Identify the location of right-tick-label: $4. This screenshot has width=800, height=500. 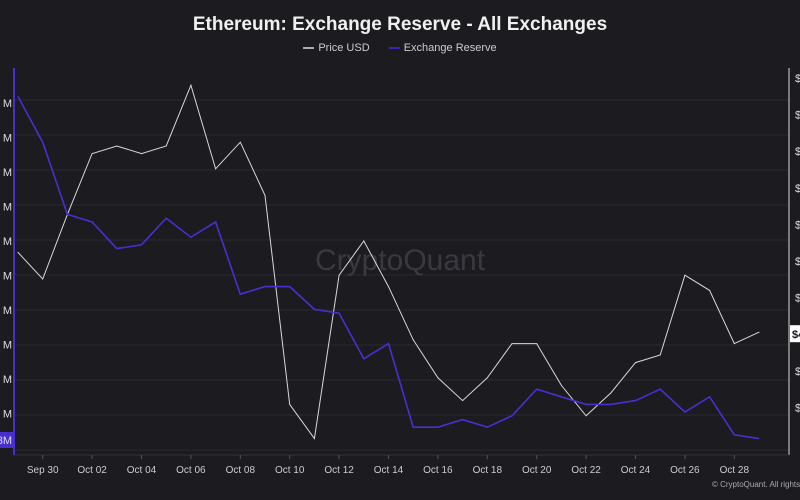
(796, 335).